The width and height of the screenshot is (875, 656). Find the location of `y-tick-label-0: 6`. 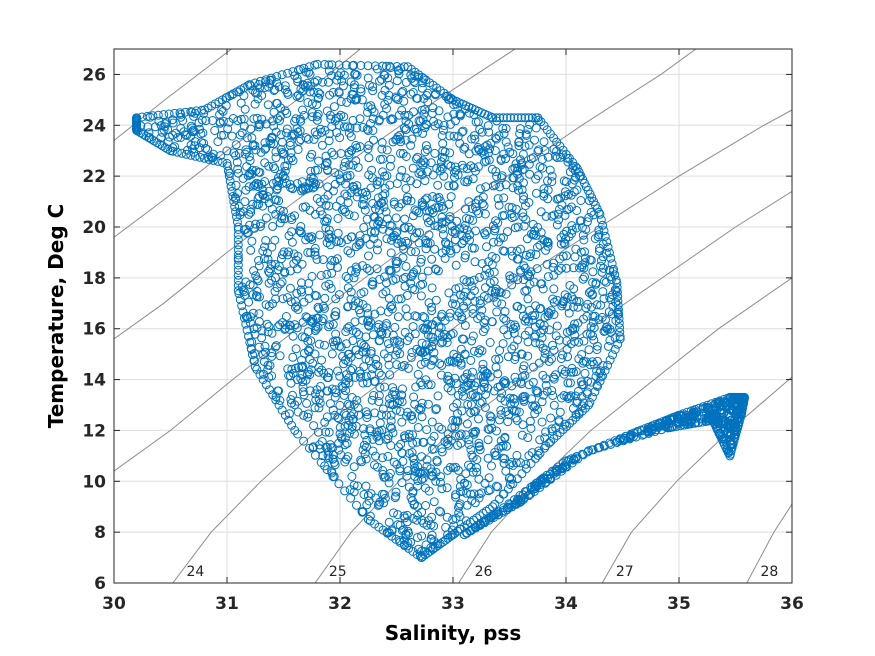

y-tick-label-0: 6 is located at coordinates (100, 584).